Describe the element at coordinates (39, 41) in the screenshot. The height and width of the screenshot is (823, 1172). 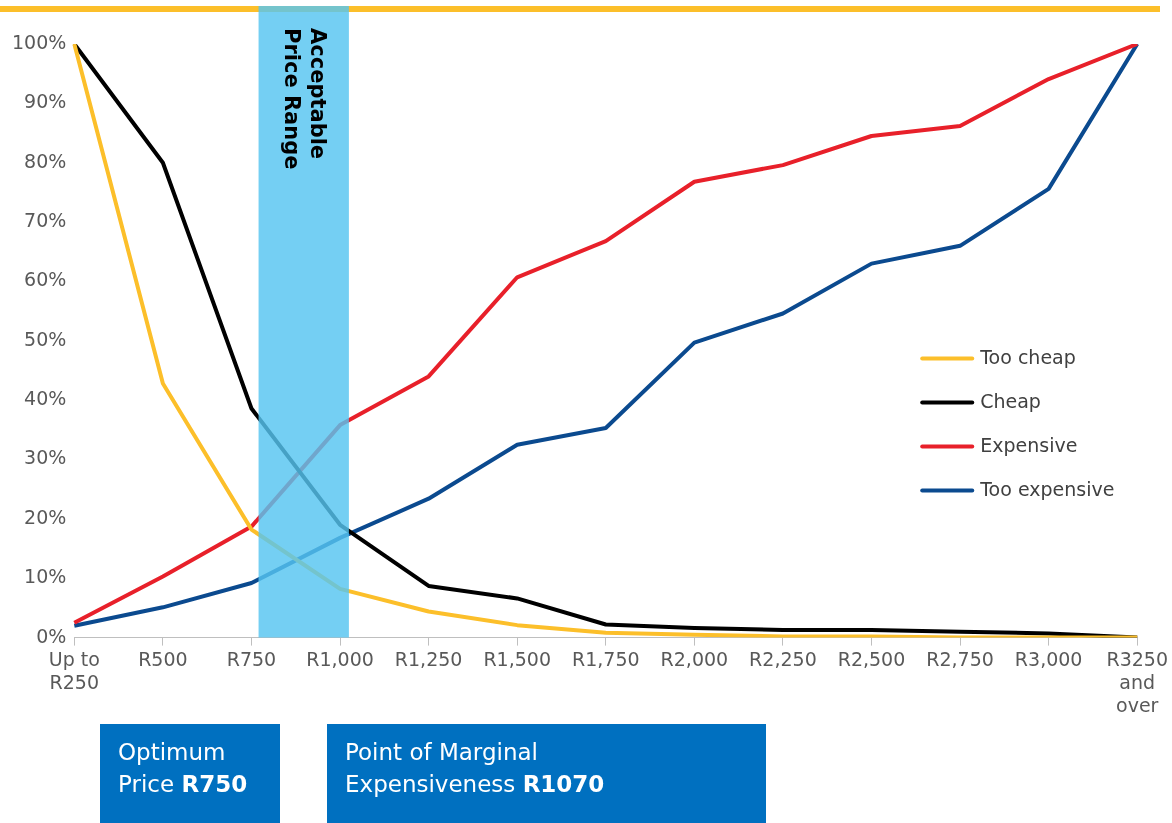
I see `y-tick-label: 100%` at that location.